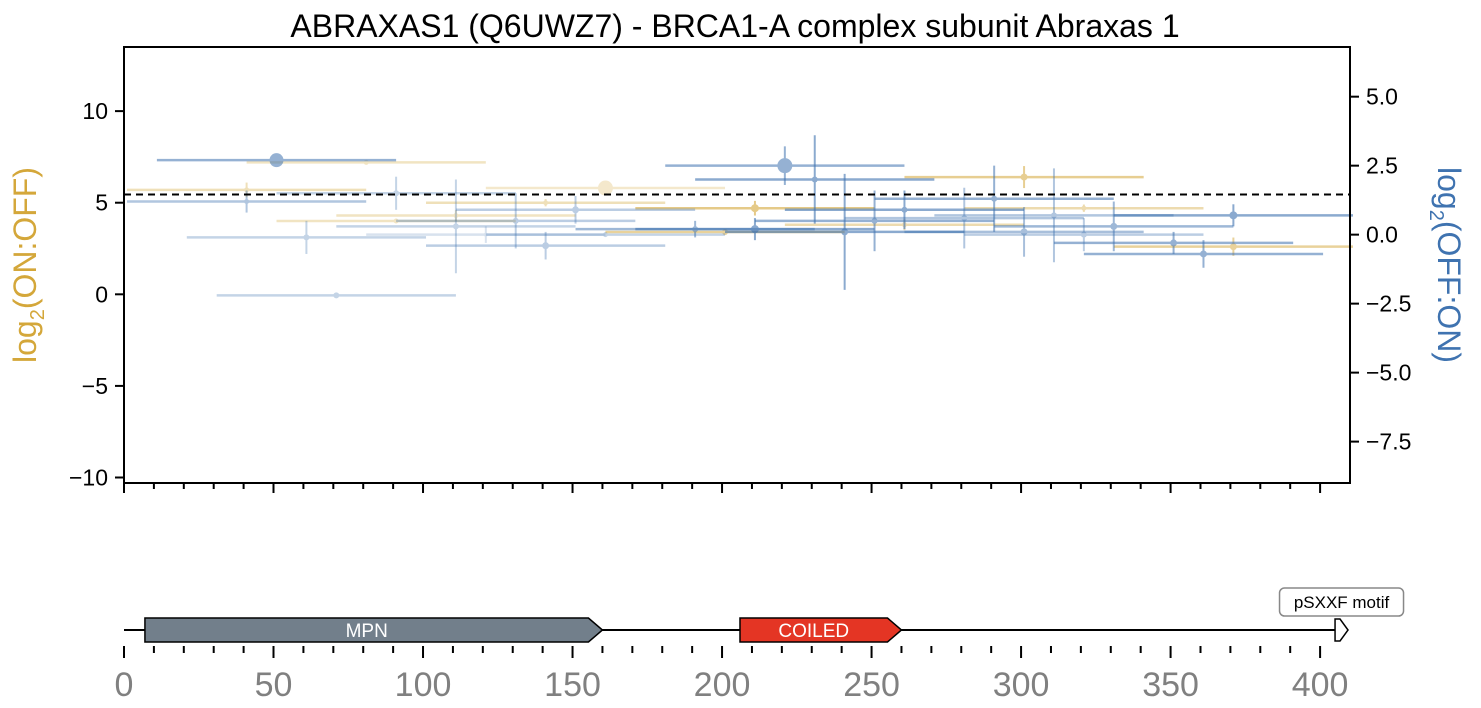 The width and height of the screenshot is (1481, 708). Describe the element at coordinates (1320, 685) in the screenshot. I see `domain-axis-tick-label: 400` at that location.